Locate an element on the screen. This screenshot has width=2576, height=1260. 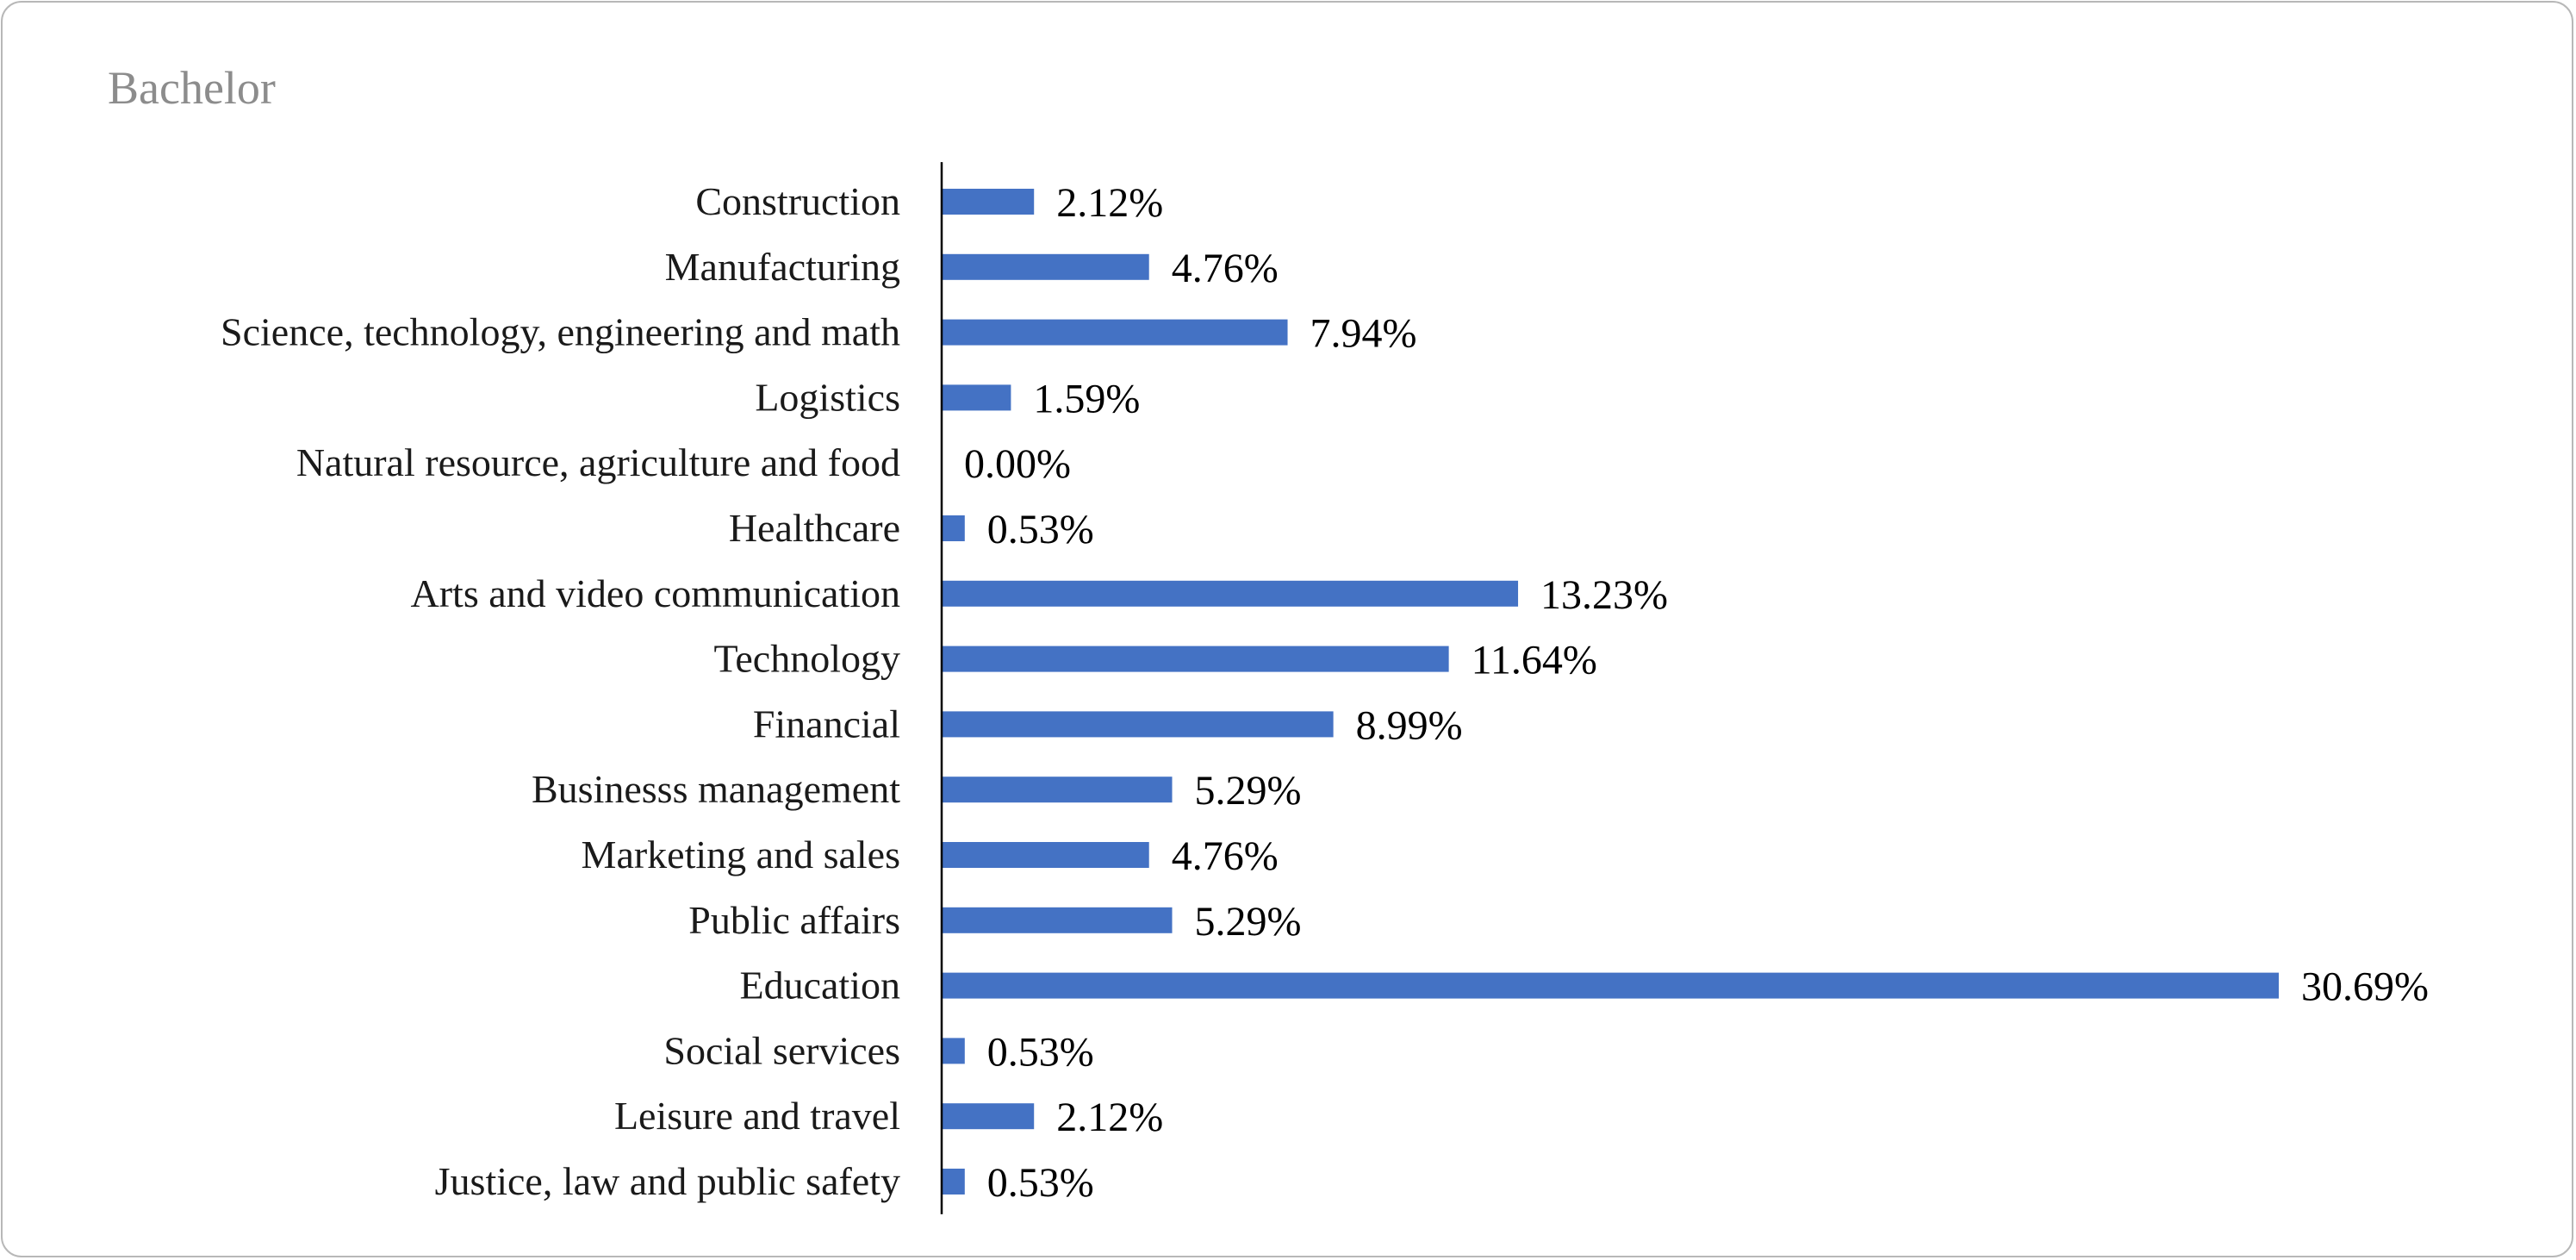
category-label-construction: Construction is located at coordinates (798, 201).